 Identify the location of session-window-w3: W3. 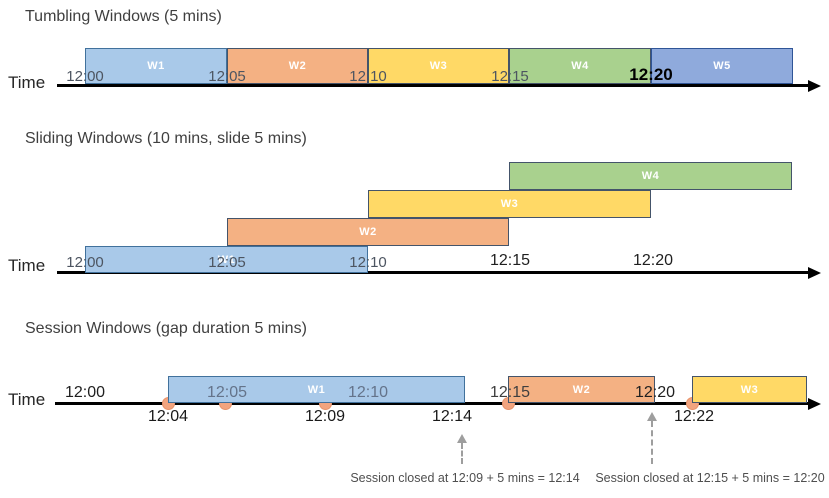
(749, 389).